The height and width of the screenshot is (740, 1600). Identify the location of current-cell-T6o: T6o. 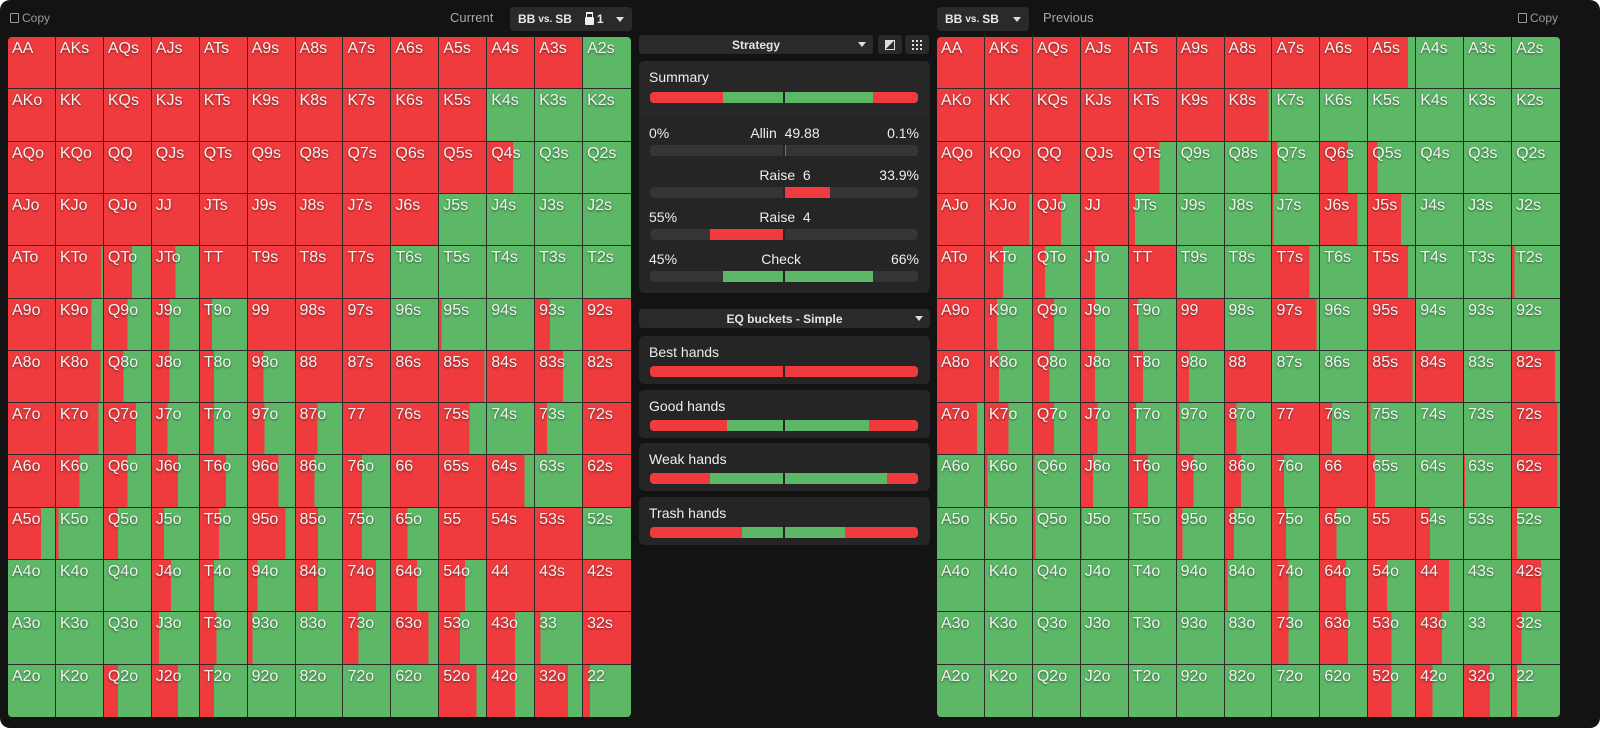
(223, 481).